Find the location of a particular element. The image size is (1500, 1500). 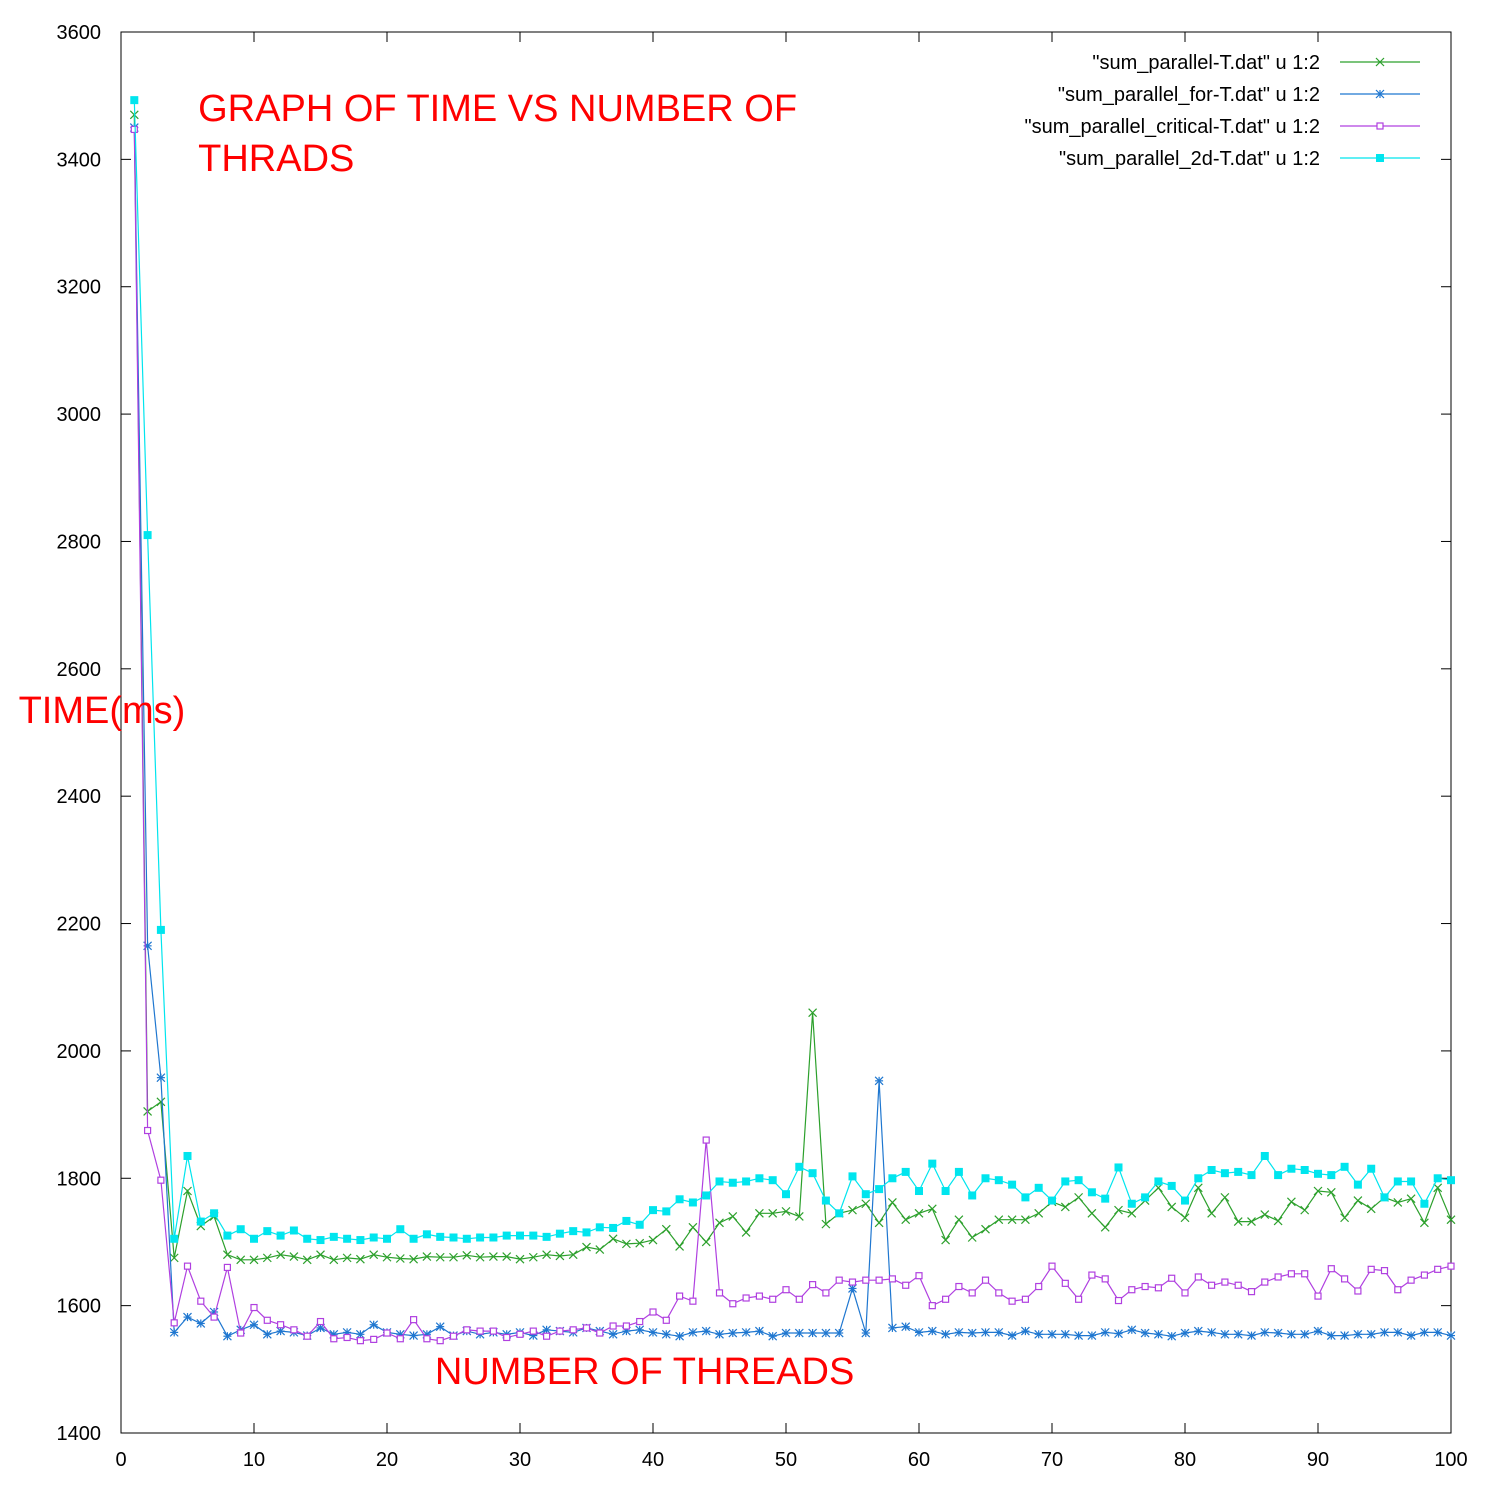

legend-label: "sum_parallel-T.dat" u 1:2 is located at coordinates (1206, 63).